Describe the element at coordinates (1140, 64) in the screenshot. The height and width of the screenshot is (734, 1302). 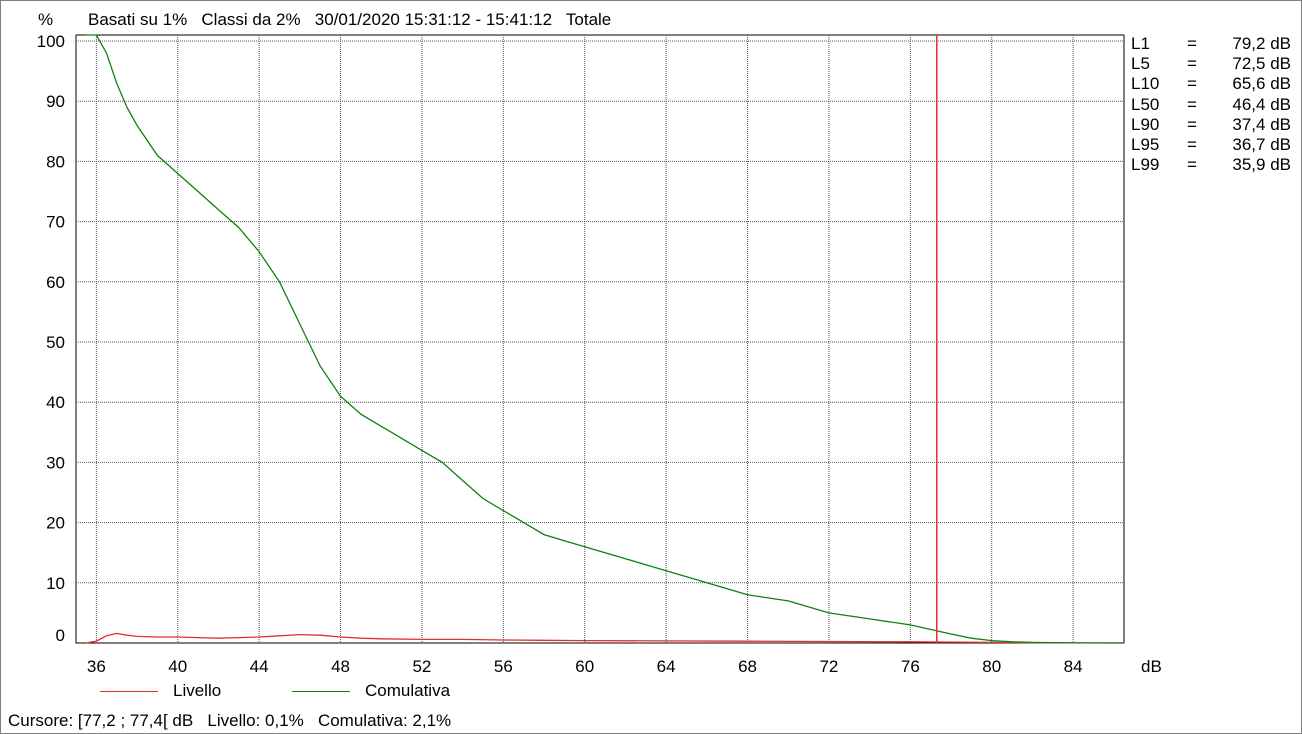
I see `stat-label: L5` at that location.